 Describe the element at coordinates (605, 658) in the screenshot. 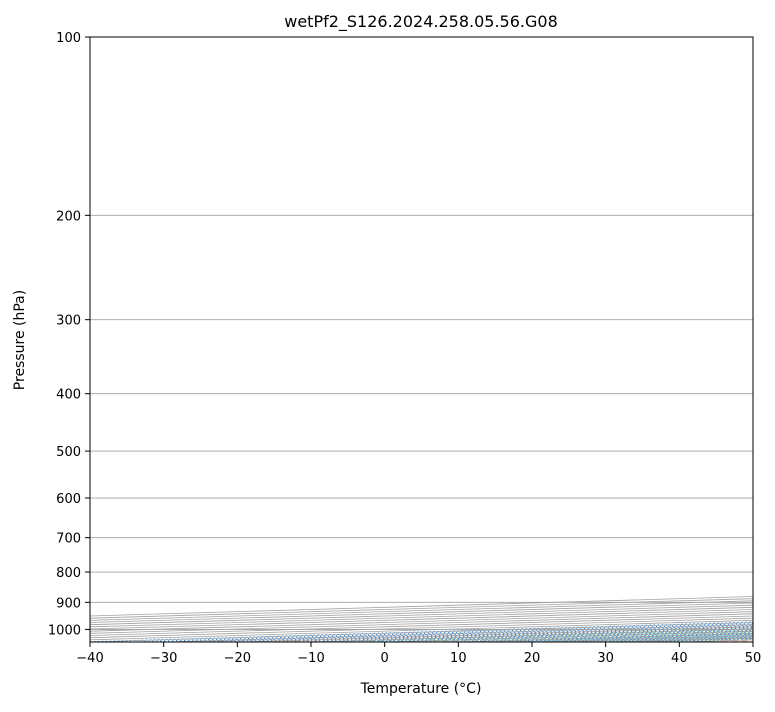

I see `x-tick-label: 30` at that location.